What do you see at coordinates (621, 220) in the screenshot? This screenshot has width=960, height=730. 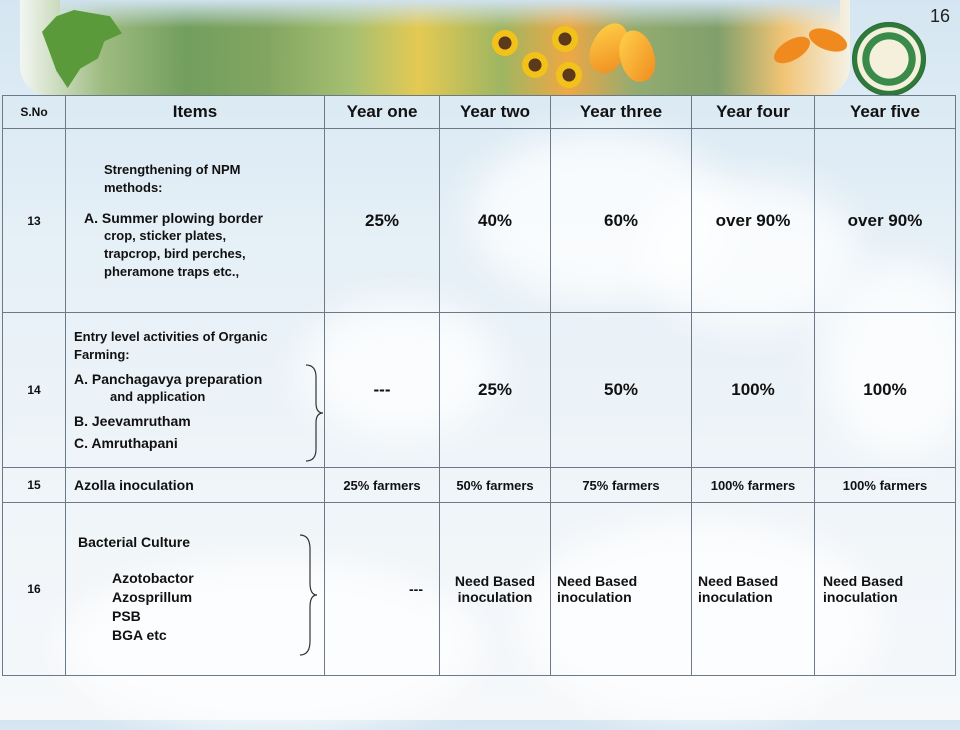 I see `value-year-three: 60%` at bounding box center [621, 220].